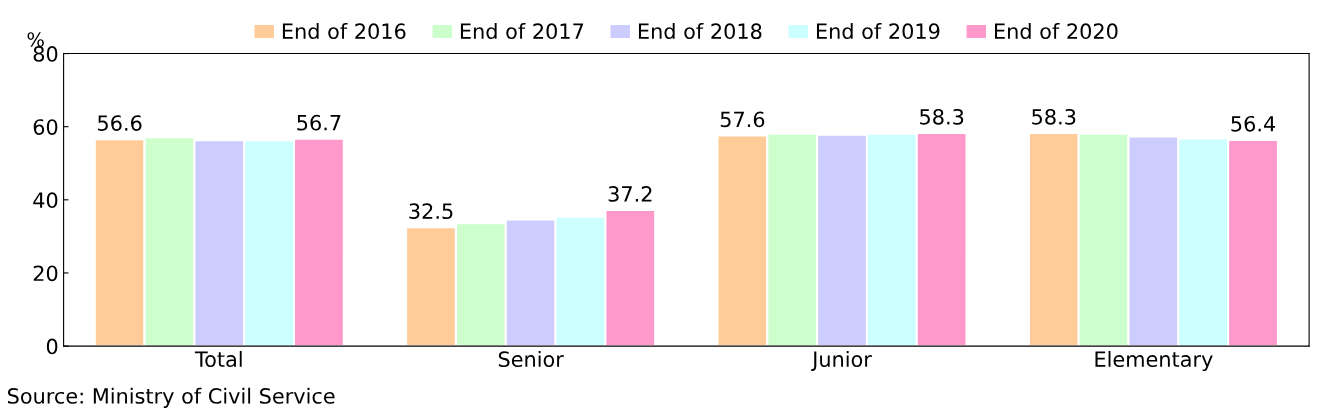 This screenshot has height=412, width=1325. Describe the element at coordinates (700, 31) in the screenshot. I see `legend-label: End of 2018` at that location.